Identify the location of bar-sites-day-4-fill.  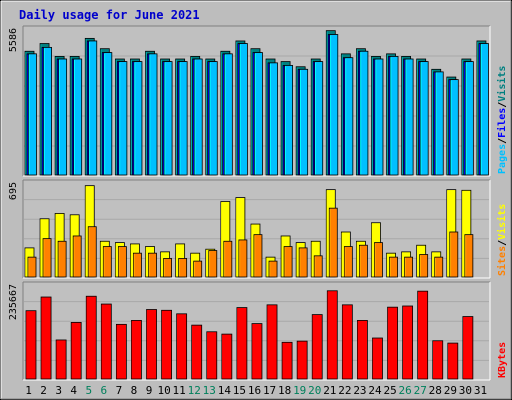
(77, 256).